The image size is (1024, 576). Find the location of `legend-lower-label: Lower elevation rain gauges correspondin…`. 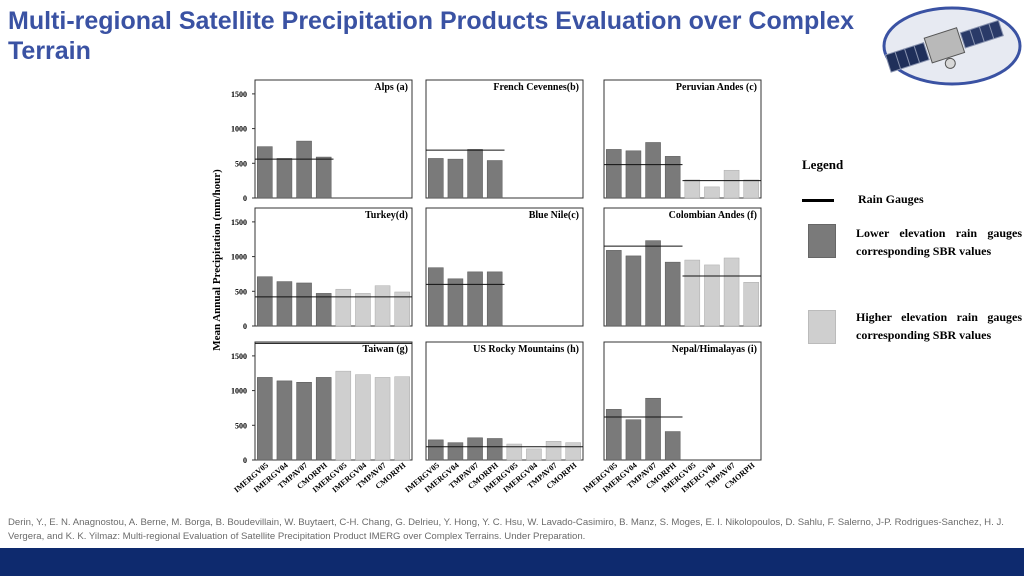

legend-lower-label: Lower elevation rain gauges correspondin… is located at coordinates (939, 242).